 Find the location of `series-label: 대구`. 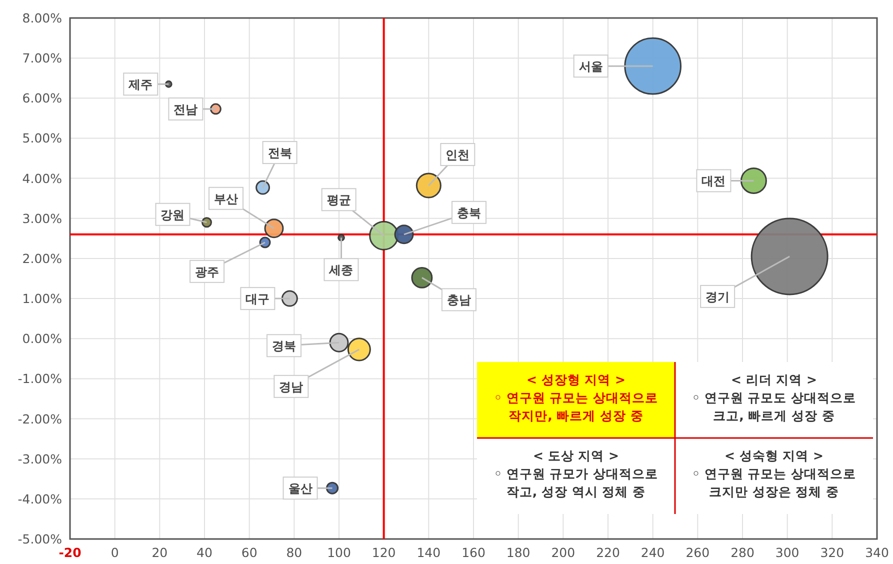

series-label: 대구 is located at coordinates (258, 299).